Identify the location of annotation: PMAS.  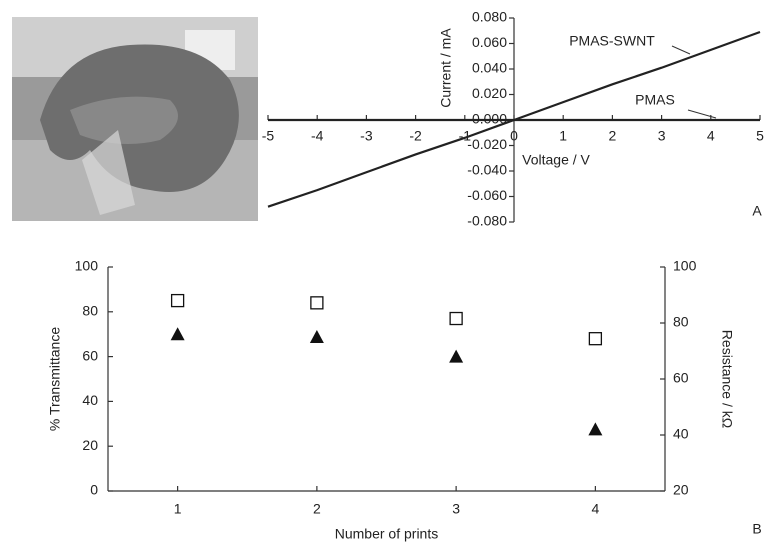
(655, 100).